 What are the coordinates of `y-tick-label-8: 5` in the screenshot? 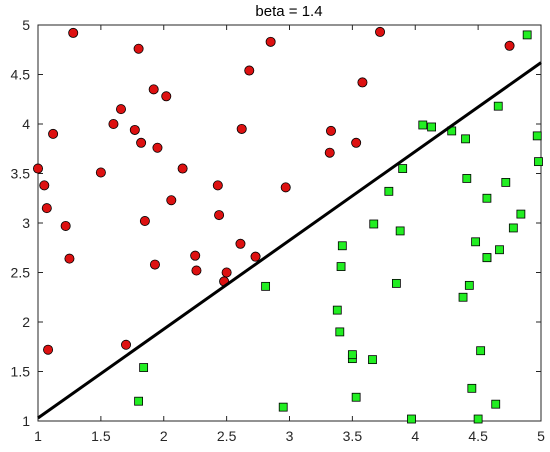 It's located at (26, 25).